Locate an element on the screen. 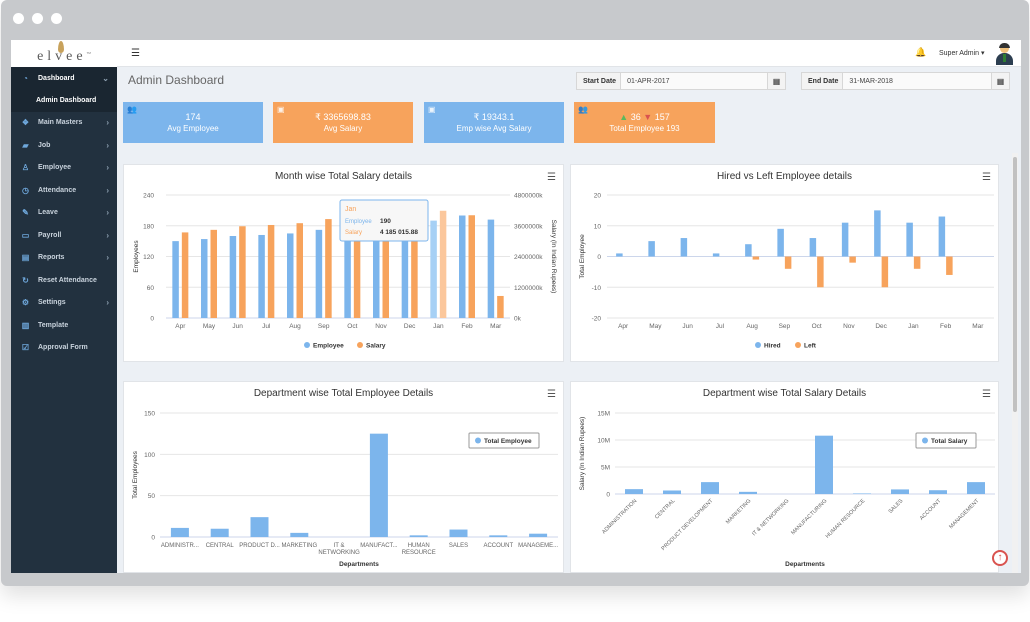 This screenshot has width=1030, height=622. brand-logo: elvee TM is located at coordinates (64, 53).